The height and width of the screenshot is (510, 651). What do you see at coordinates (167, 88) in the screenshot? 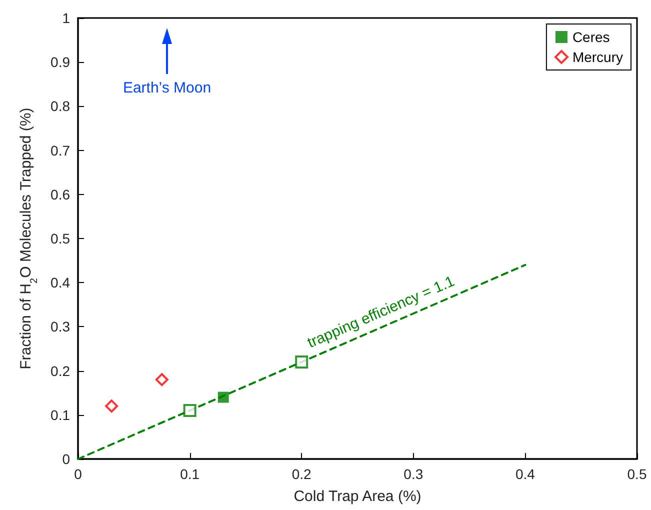
I see `annotation: Earth’s Moon` at bounding box center [167, 88].